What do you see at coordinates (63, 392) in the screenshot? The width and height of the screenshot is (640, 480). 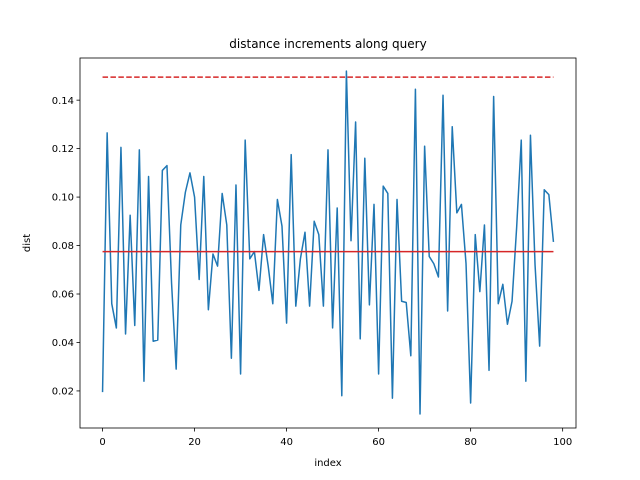 I see `y-tick-label: 0.02` at bounding box center [63, 392].